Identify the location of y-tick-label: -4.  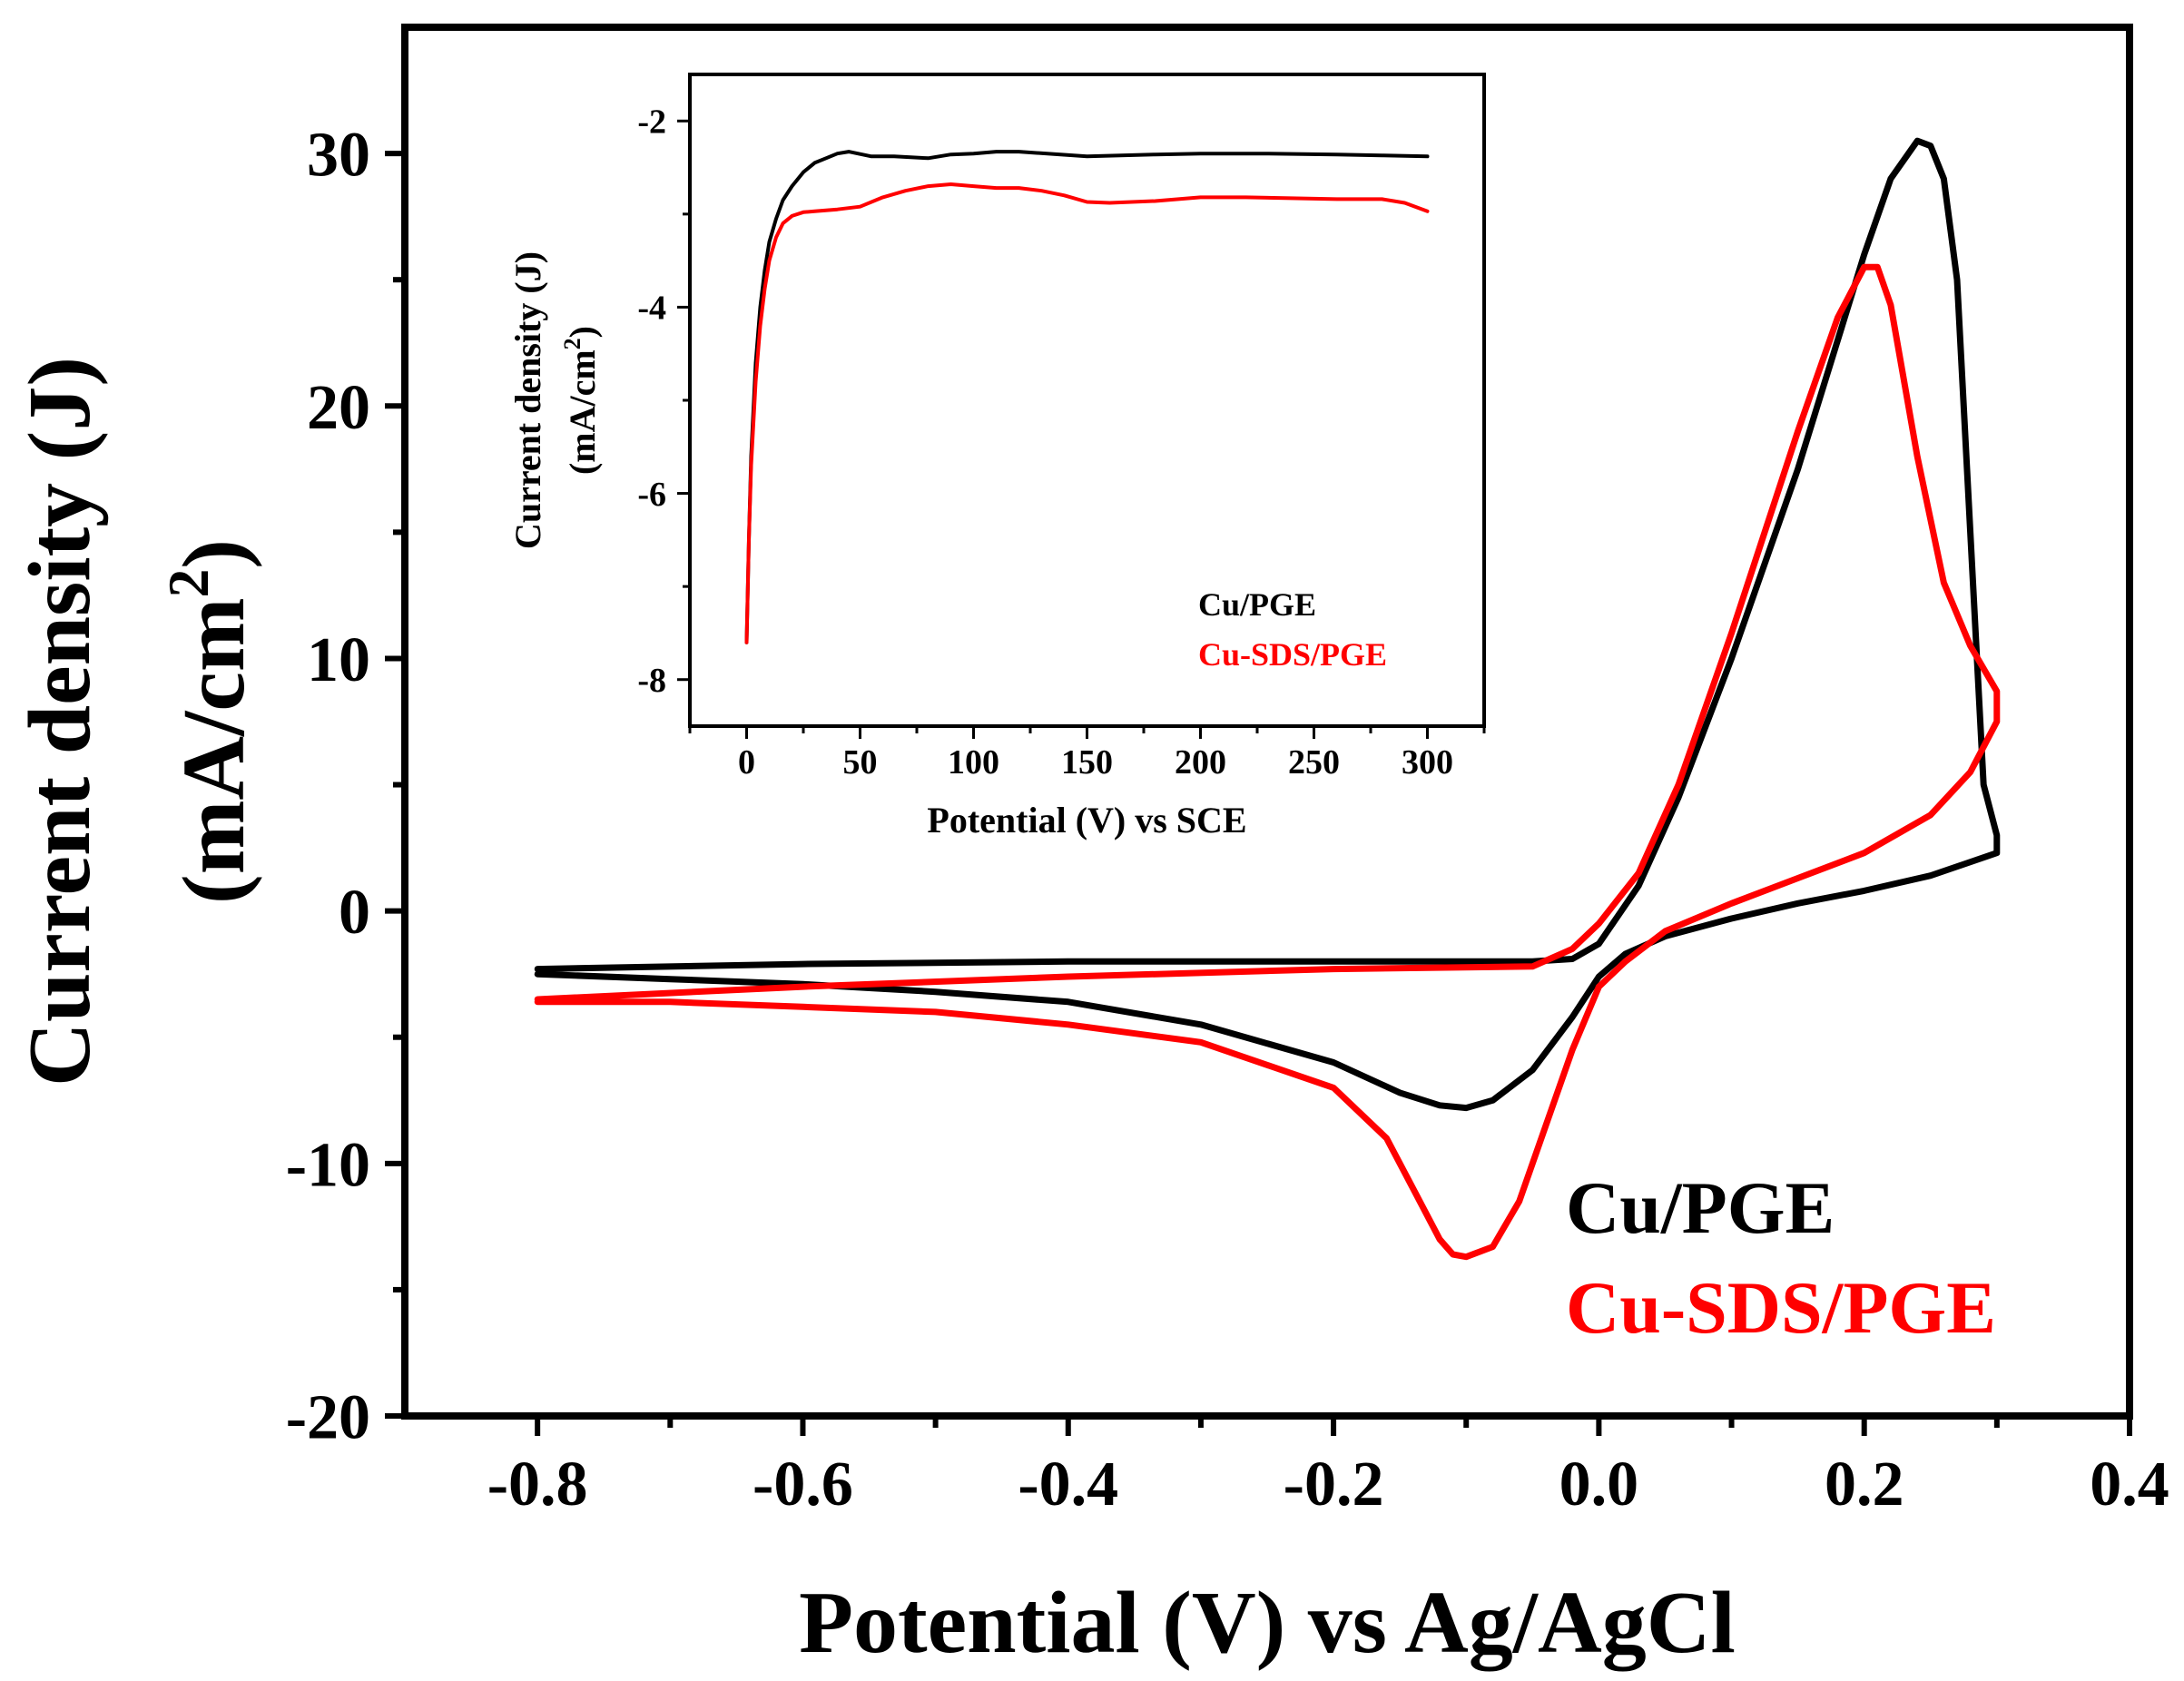
(651, 309).